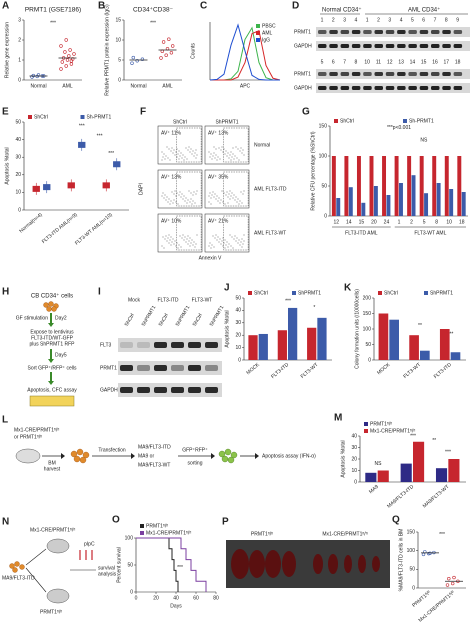 This screenshot has height=627, width=472. What do you see at coordinates (5, 522) in the screenshot?
I see `panel-label: N` at bounding box center [5, 522].